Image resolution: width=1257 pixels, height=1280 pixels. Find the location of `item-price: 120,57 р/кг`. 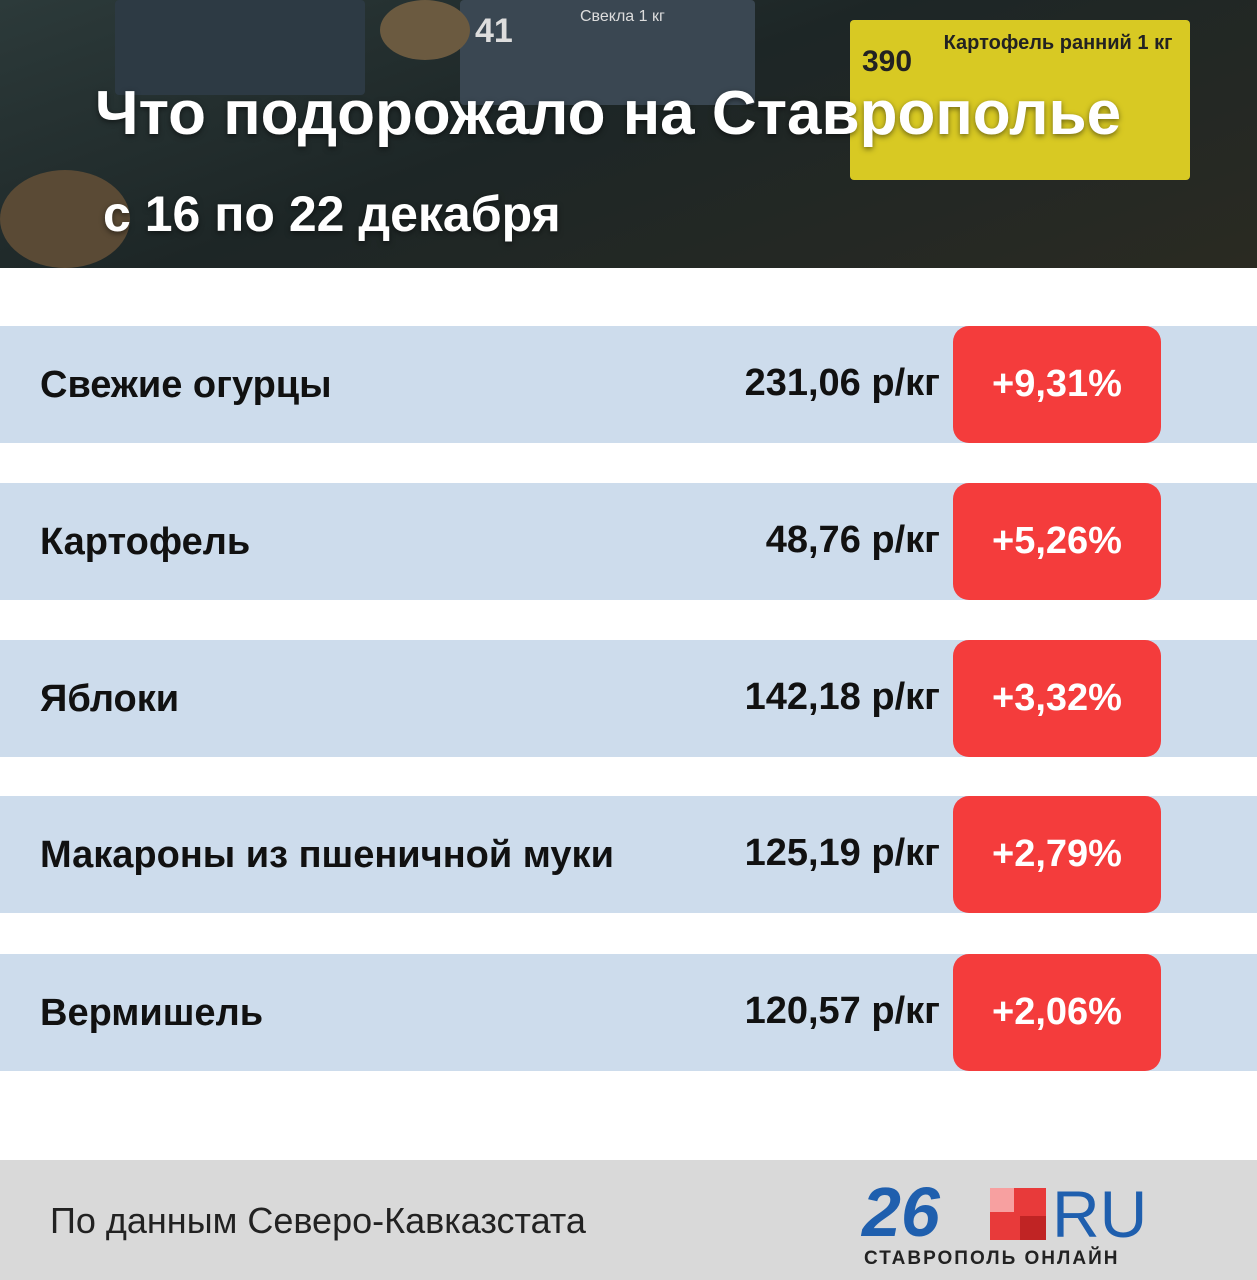

item-price: 120,57 р/кг is located at coordinates (842, 1011).